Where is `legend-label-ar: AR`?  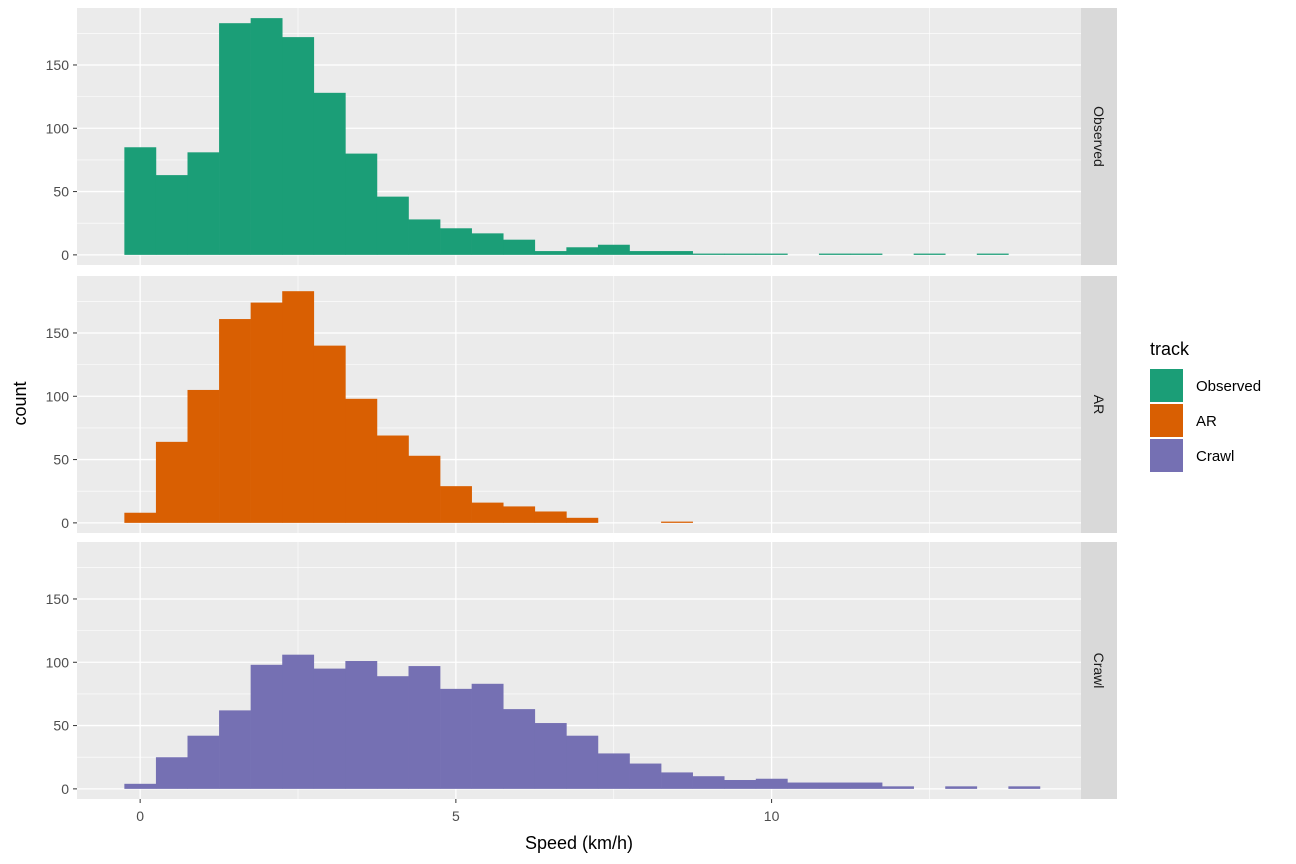
legend-label-ar: AR is located at coordinates (1206, 421).